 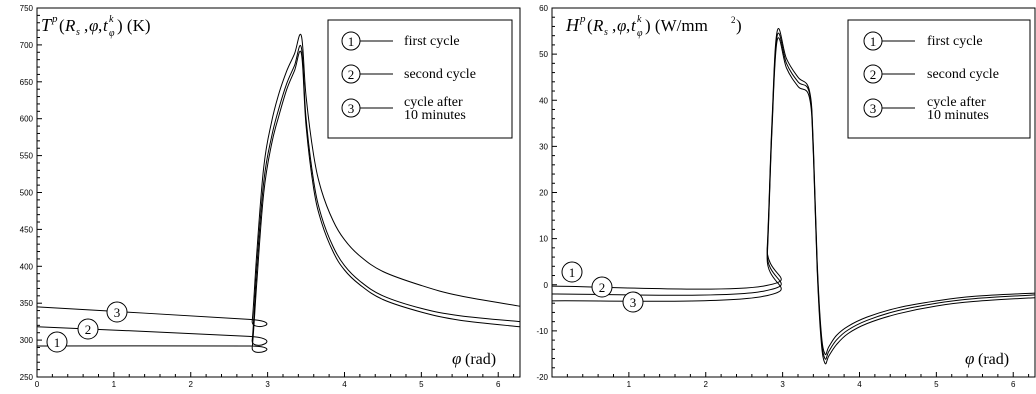 What do you see at coordinates (542, 377) in the screenshot?
I see `y-tick-label: -20` at bounding box center [542, 377].